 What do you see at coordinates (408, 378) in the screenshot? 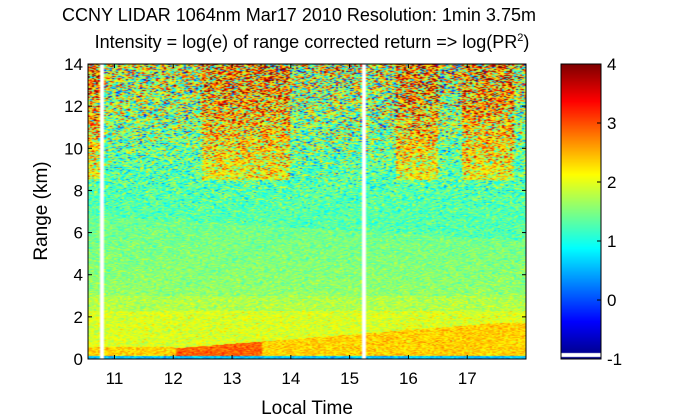
I see `x-tick-label: 16` at bounding box center [408, 378].